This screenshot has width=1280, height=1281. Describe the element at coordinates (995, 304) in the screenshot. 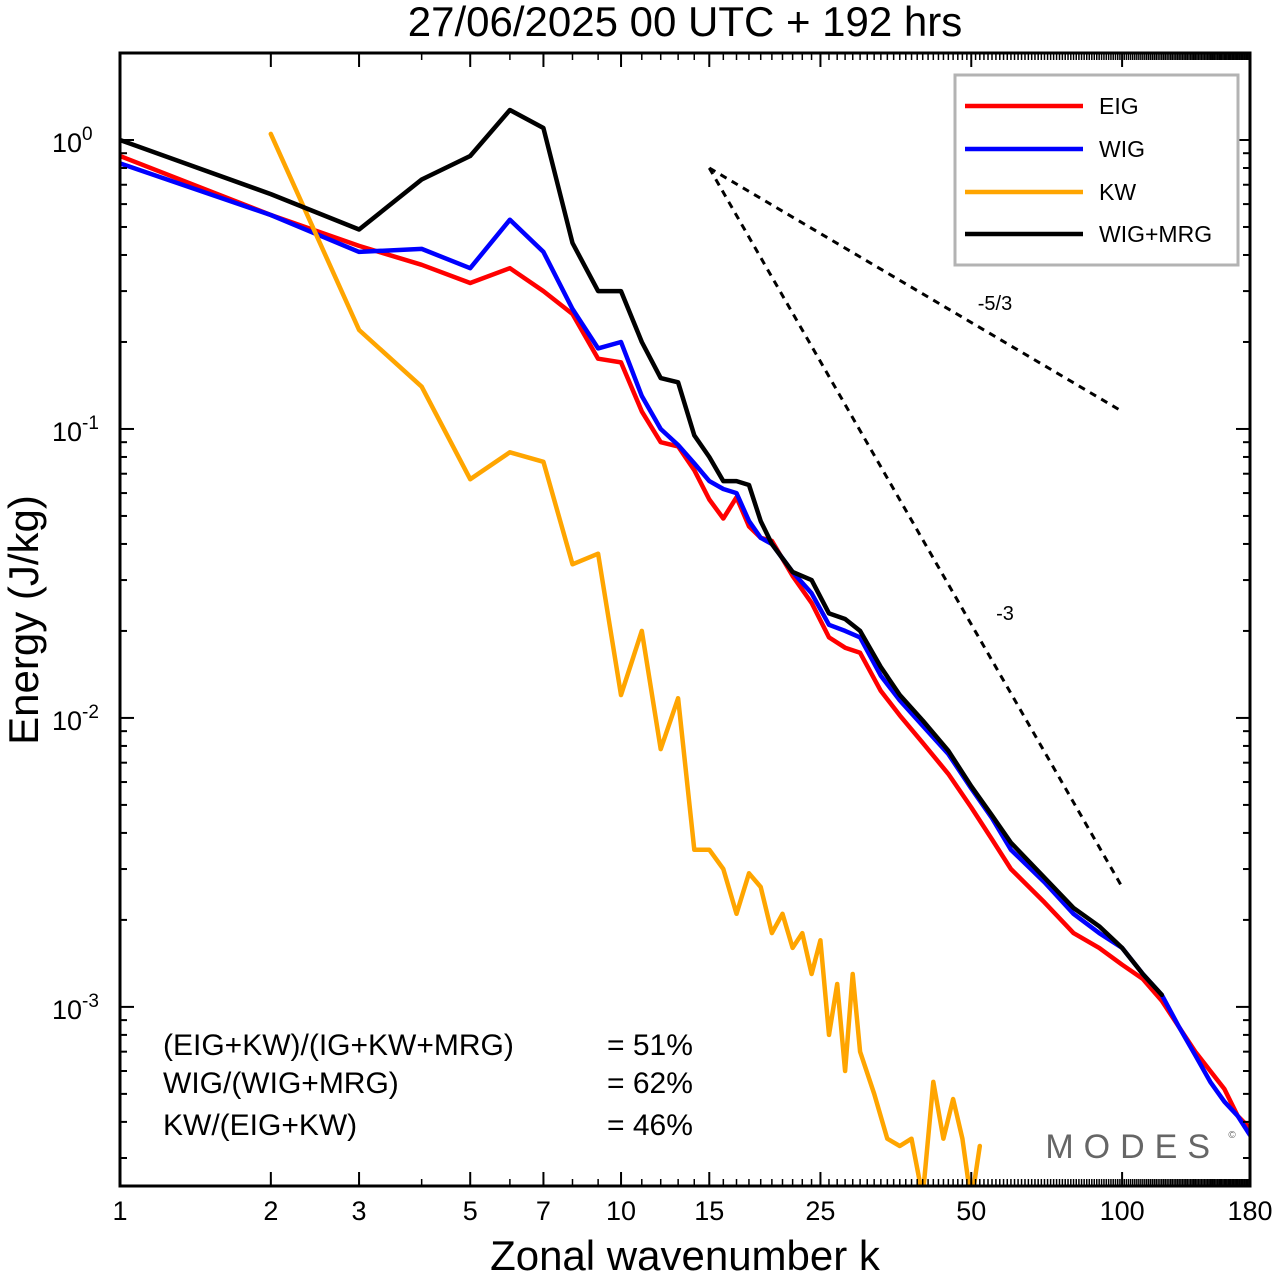

I see `slope-label-5-3: -5/3` at that location.